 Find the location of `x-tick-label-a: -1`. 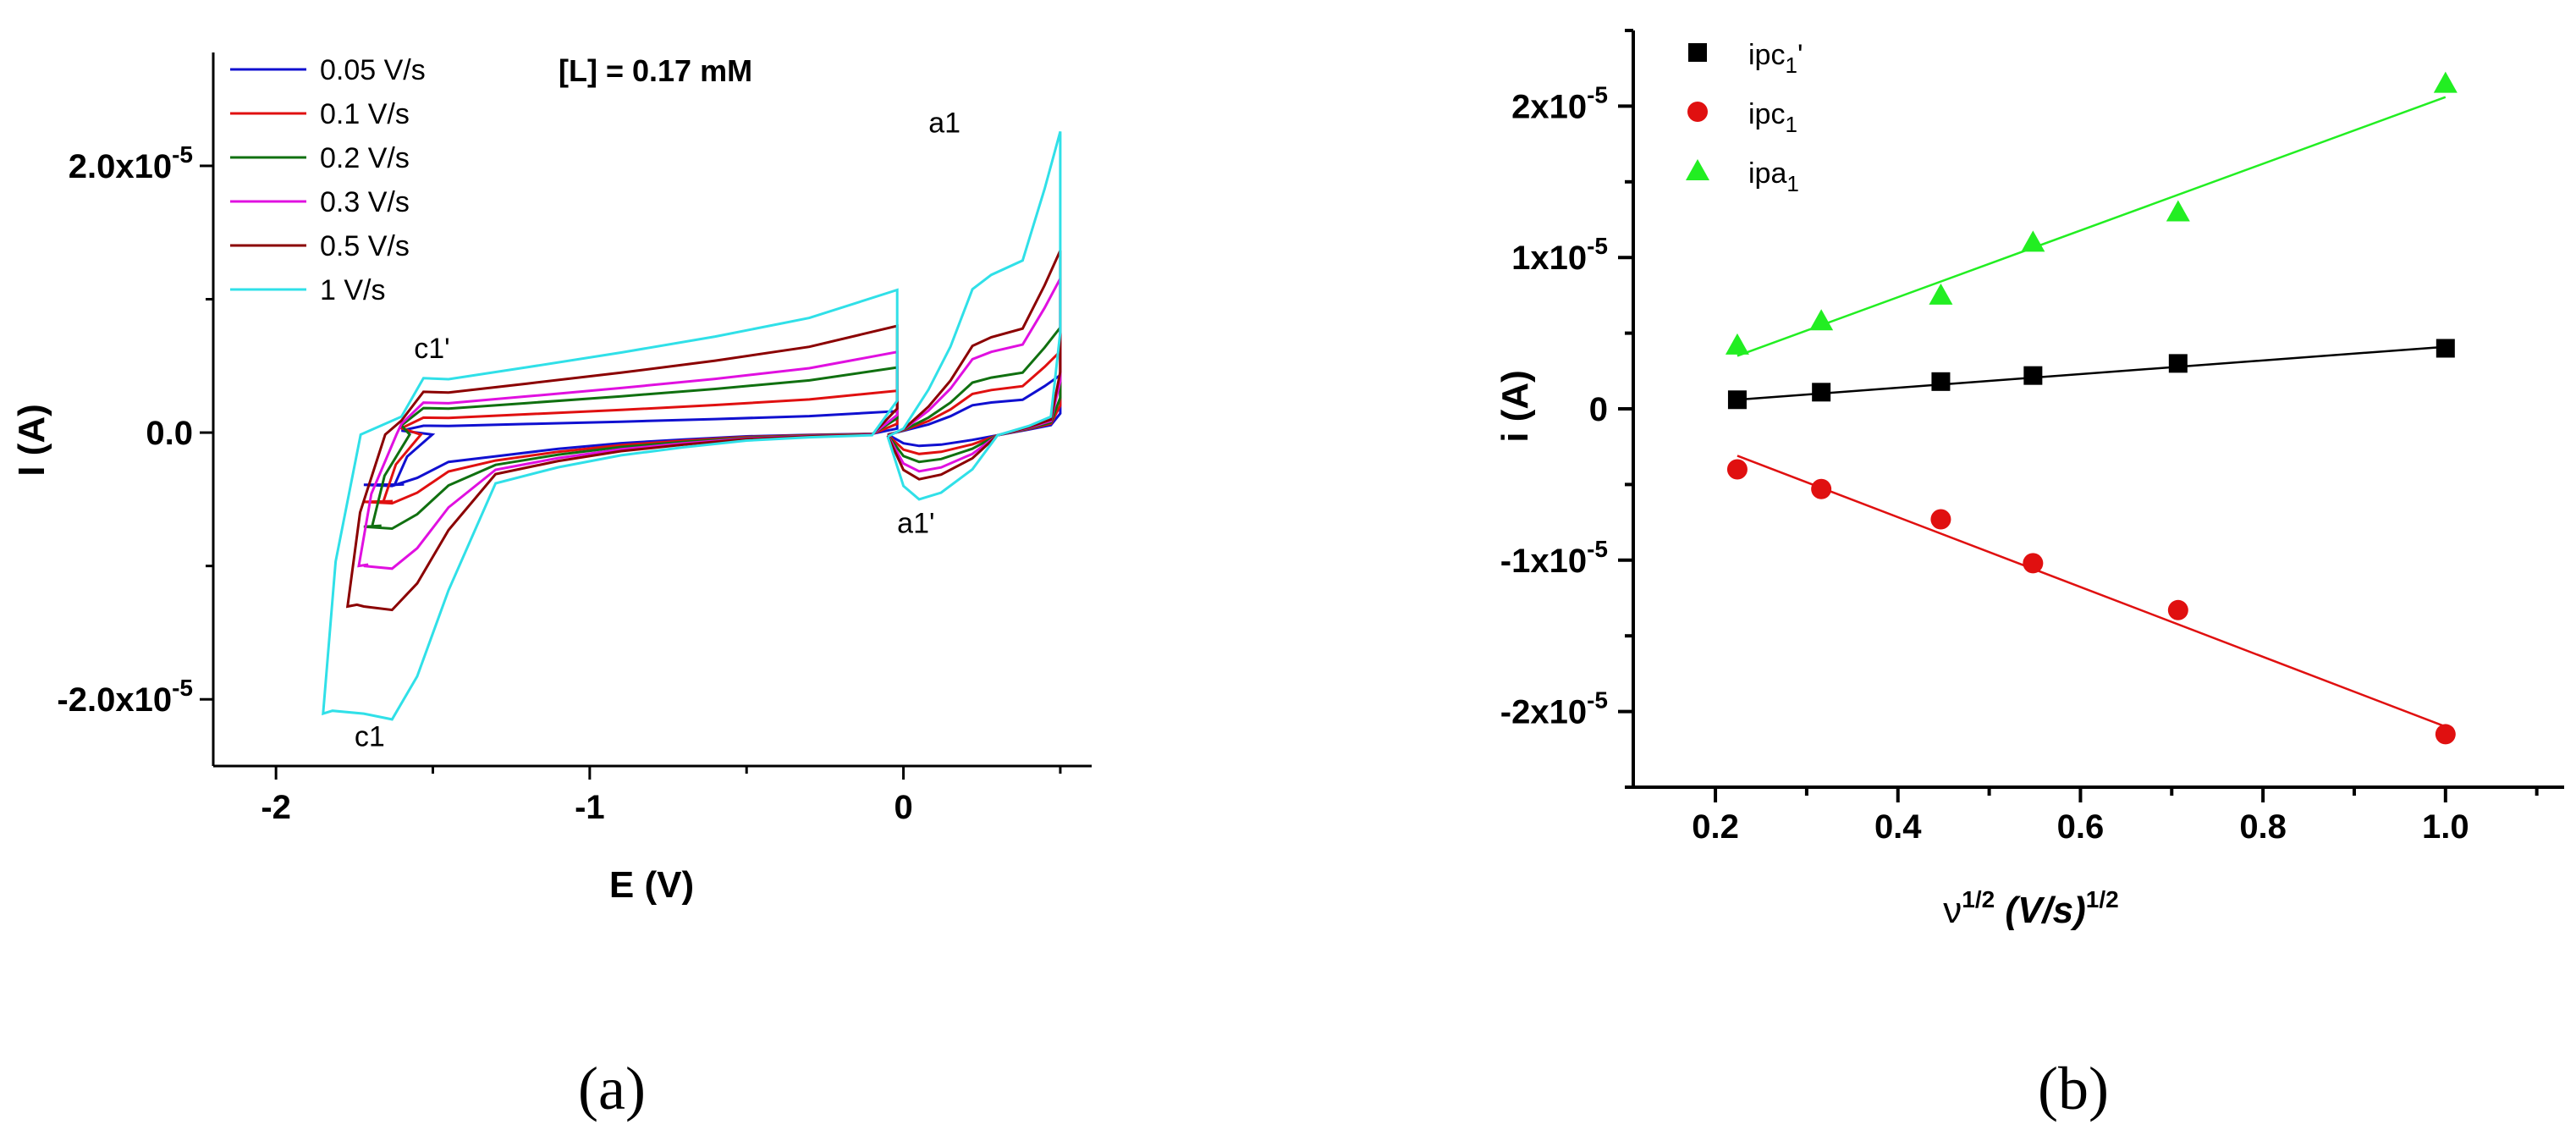

x-tick-label-a: -1 is located at coordinates (590, 807).